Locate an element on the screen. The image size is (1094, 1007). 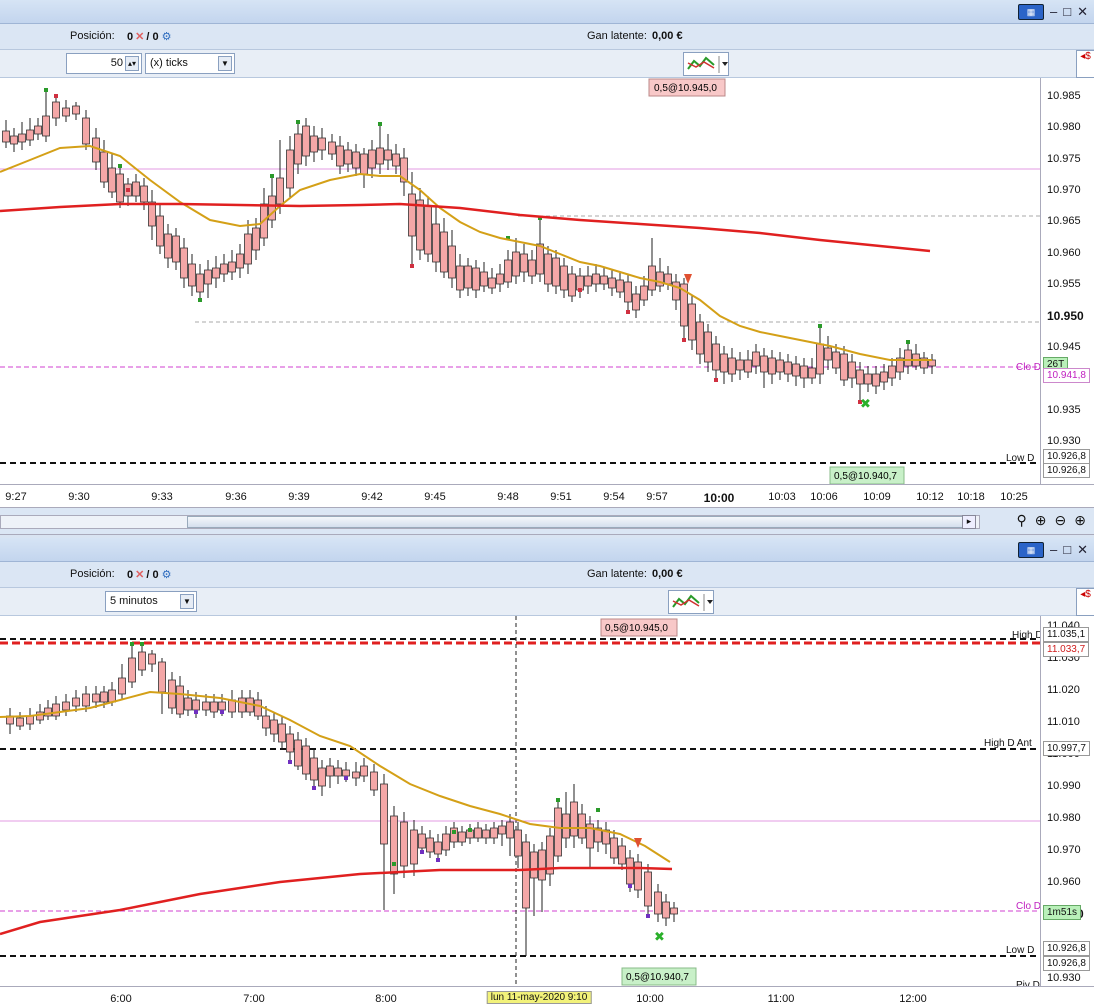
zoom-fit-icon: ⊕ is located at coordinates (1040, 520).